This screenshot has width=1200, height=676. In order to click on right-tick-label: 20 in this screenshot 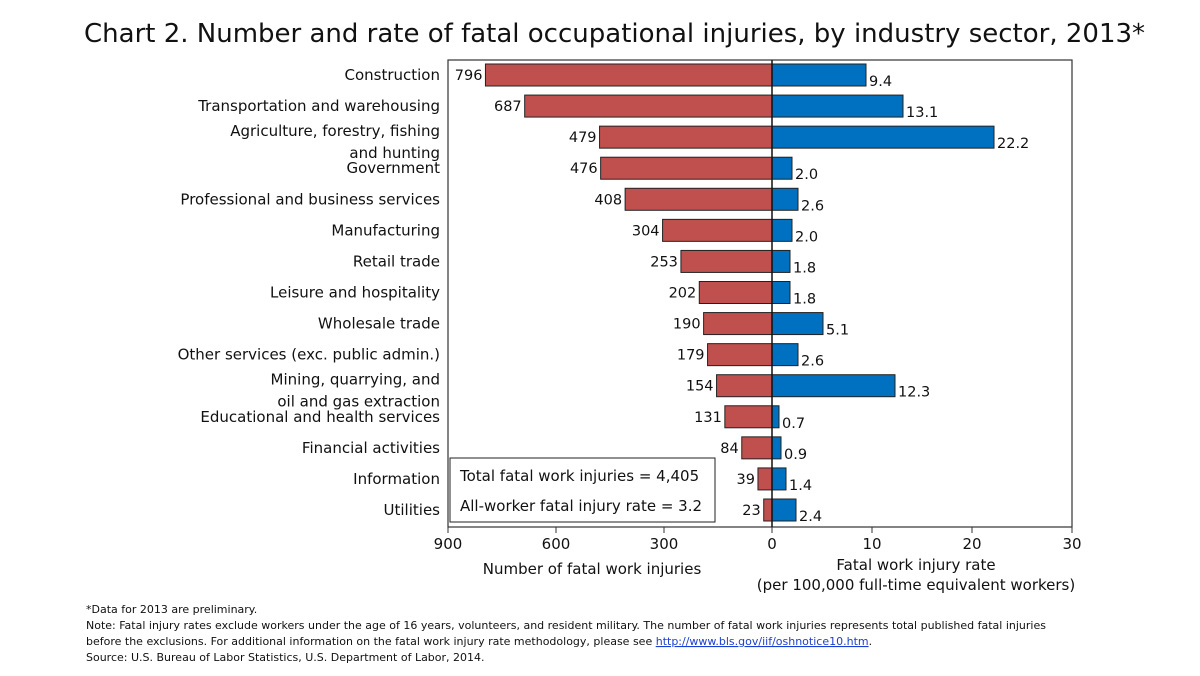, I will do `click(971, 544)`.